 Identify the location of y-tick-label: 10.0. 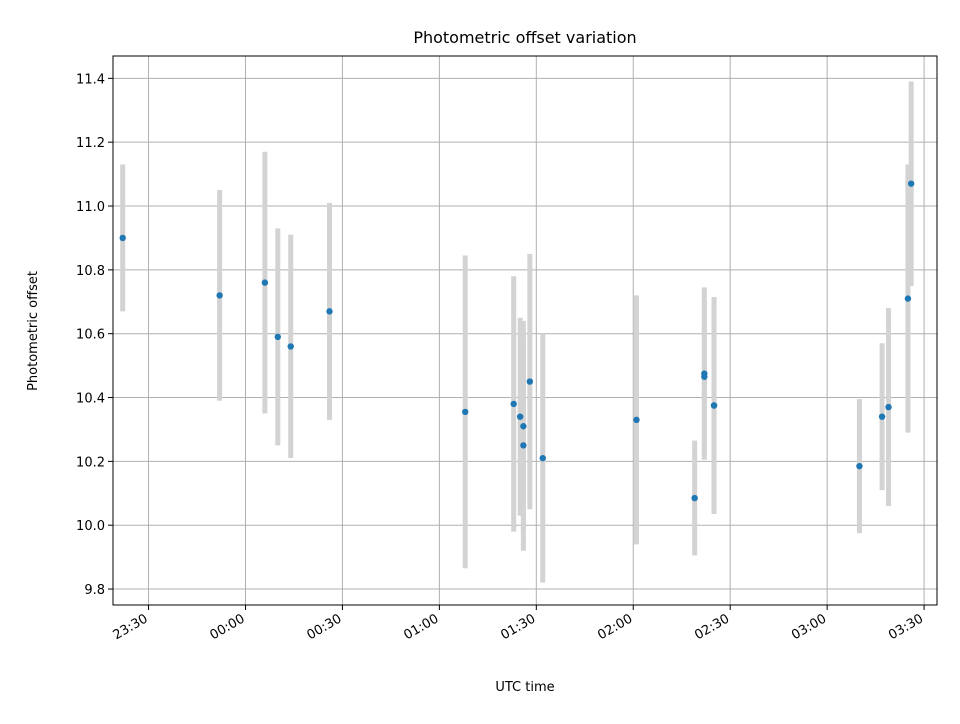
(90, 526).